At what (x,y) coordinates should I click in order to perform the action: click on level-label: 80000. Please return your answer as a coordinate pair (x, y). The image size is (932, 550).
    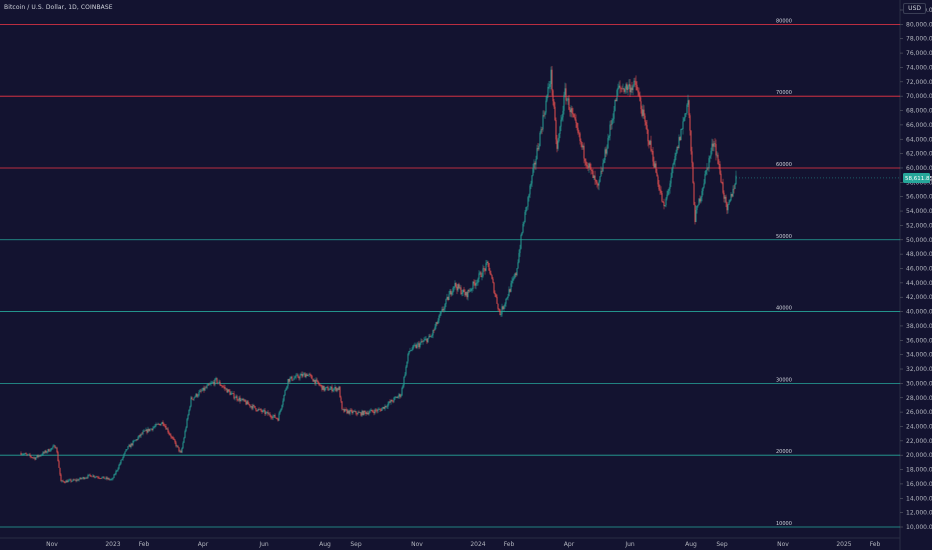
    Looking at the image, I should click on (784, 21).